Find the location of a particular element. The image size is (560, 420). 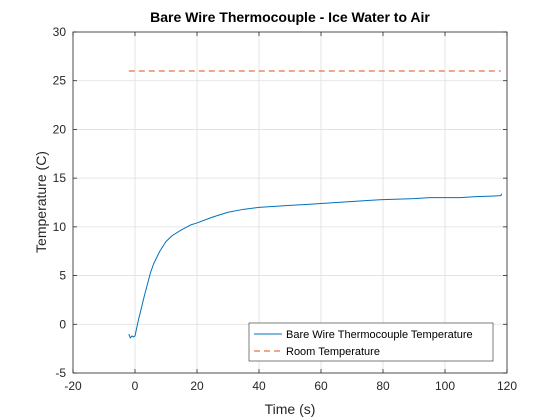

x-axis-title: Time (s) is located at coordinates (290, 409).